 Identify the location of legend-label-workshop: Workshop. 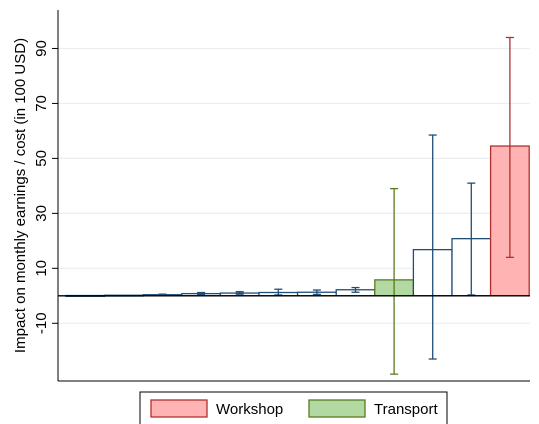
(249, 409).